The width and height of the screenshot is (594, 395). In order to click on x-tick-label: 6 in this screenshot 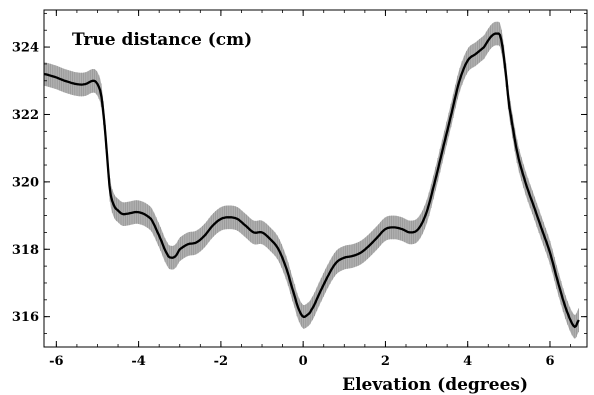, I will do `click(549, 361)`.